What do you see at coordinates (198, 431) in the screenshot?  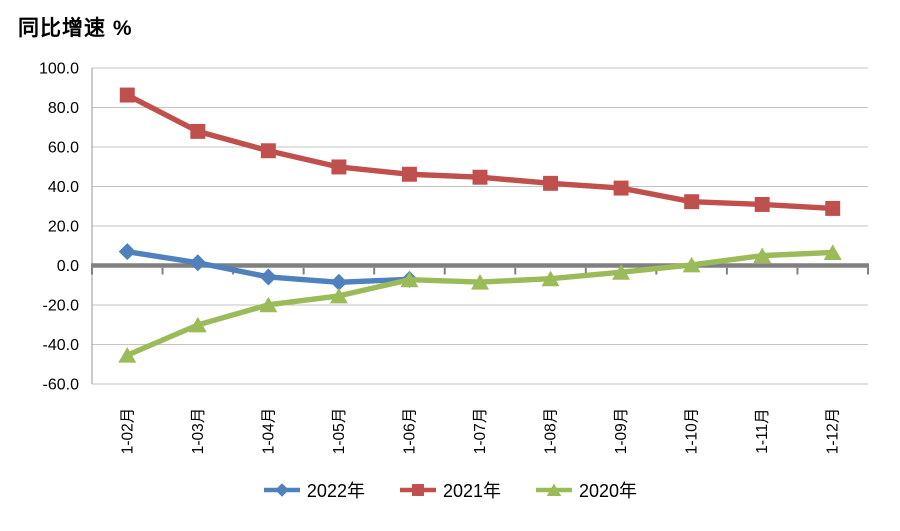 I see `x-axis-tick-label: 1-03月` at bounding box center [198, 431].